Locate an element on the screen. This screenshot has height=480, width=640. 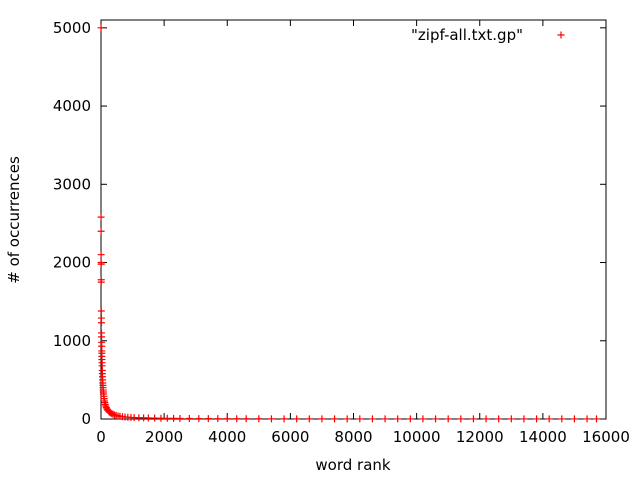
x-tick-label: 10000 is located at coordinates (417, 437).